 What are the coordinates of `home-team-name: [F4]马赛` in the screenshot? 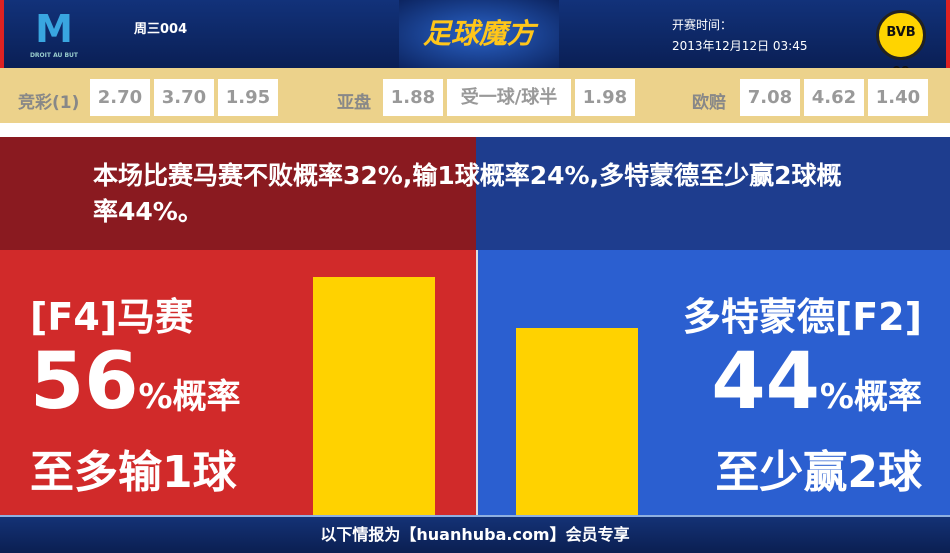 It's located at (112, 317).